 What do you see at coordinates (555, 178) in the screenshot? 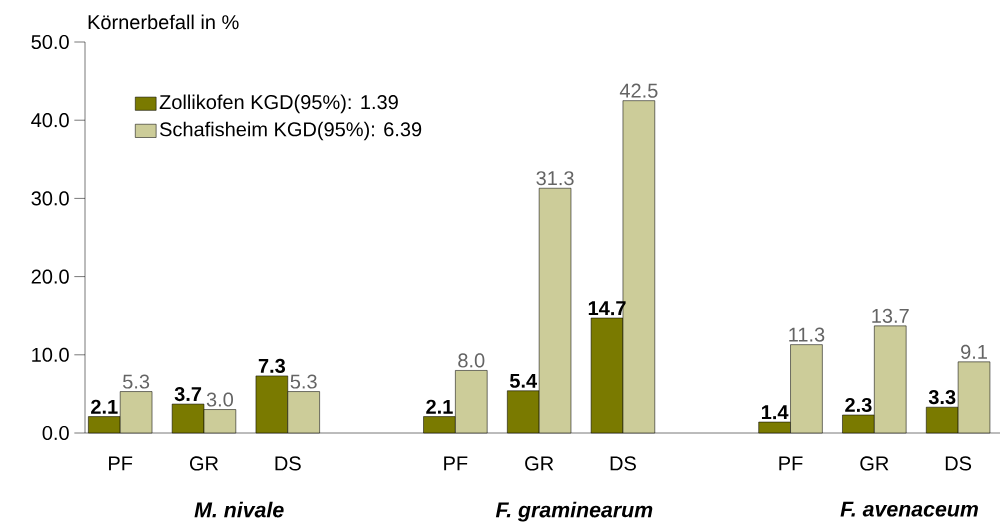
I see `data-label: 31.3` at bounding box center [555, 178].